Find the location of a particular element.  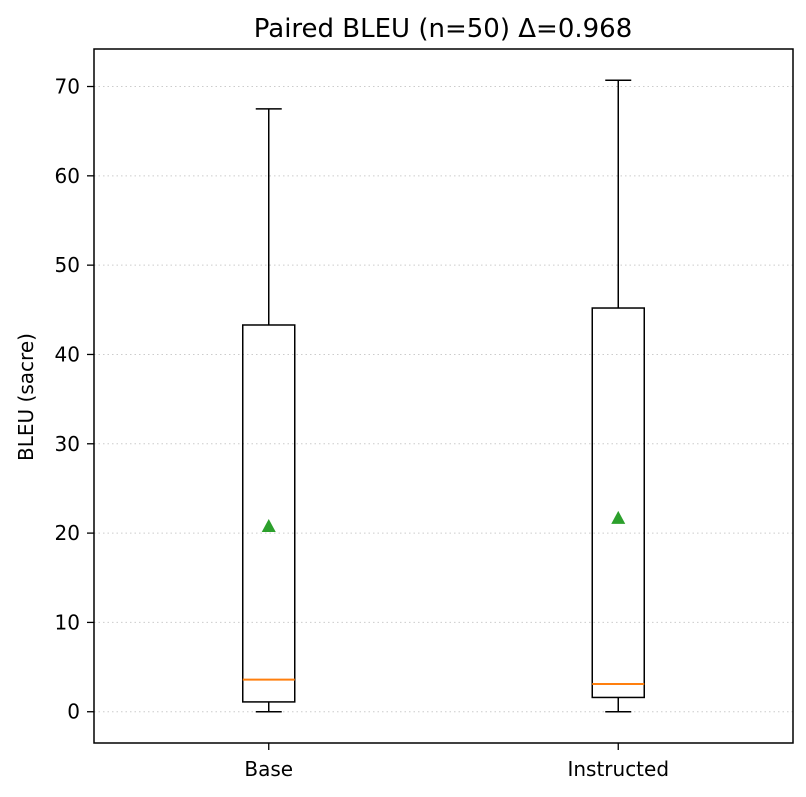

chart-title: Paired BLEU (n=50) Δ=0.968 is located at coordinates (443, 29).